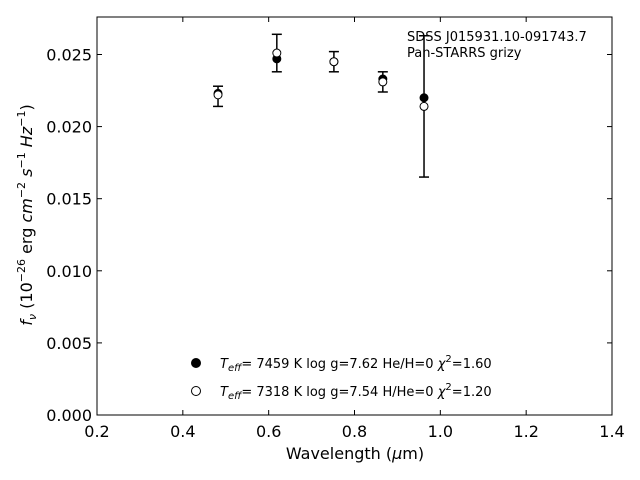  Describe the element at coordinates (196, 363) in the screenshot. I see `legend-marker-filled` at that location.